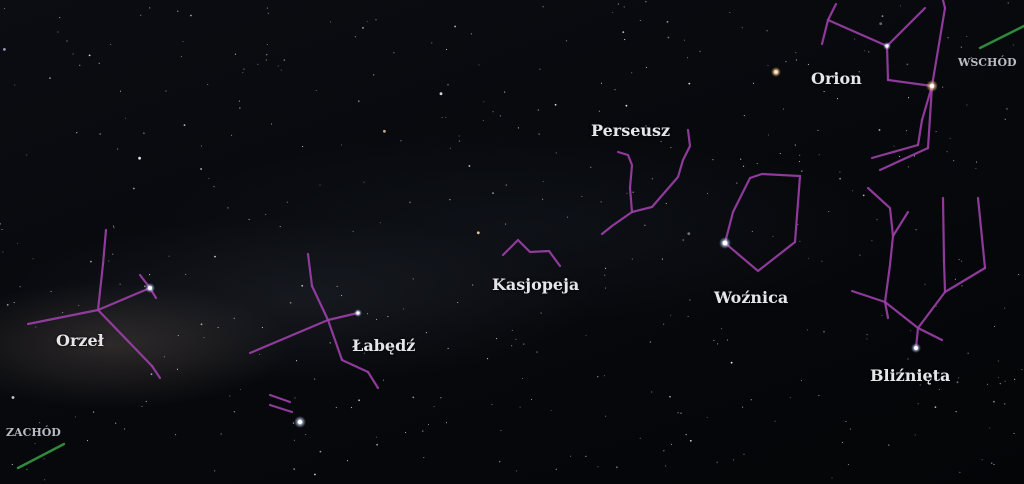 Image resolution: width=1024 pixels, height=484 pixels. I want to click on label-cygnus: Łabędź, so click(384, 345).